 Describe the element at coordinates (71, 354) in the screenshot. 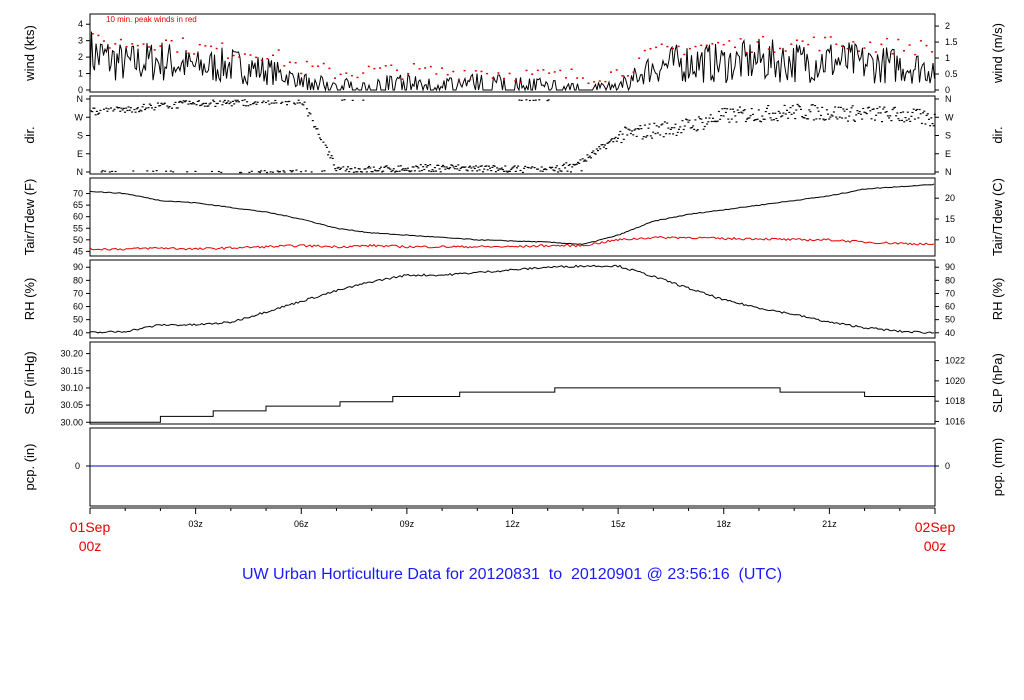

I see `ytick-label-left-slp: 30.20` at that location.